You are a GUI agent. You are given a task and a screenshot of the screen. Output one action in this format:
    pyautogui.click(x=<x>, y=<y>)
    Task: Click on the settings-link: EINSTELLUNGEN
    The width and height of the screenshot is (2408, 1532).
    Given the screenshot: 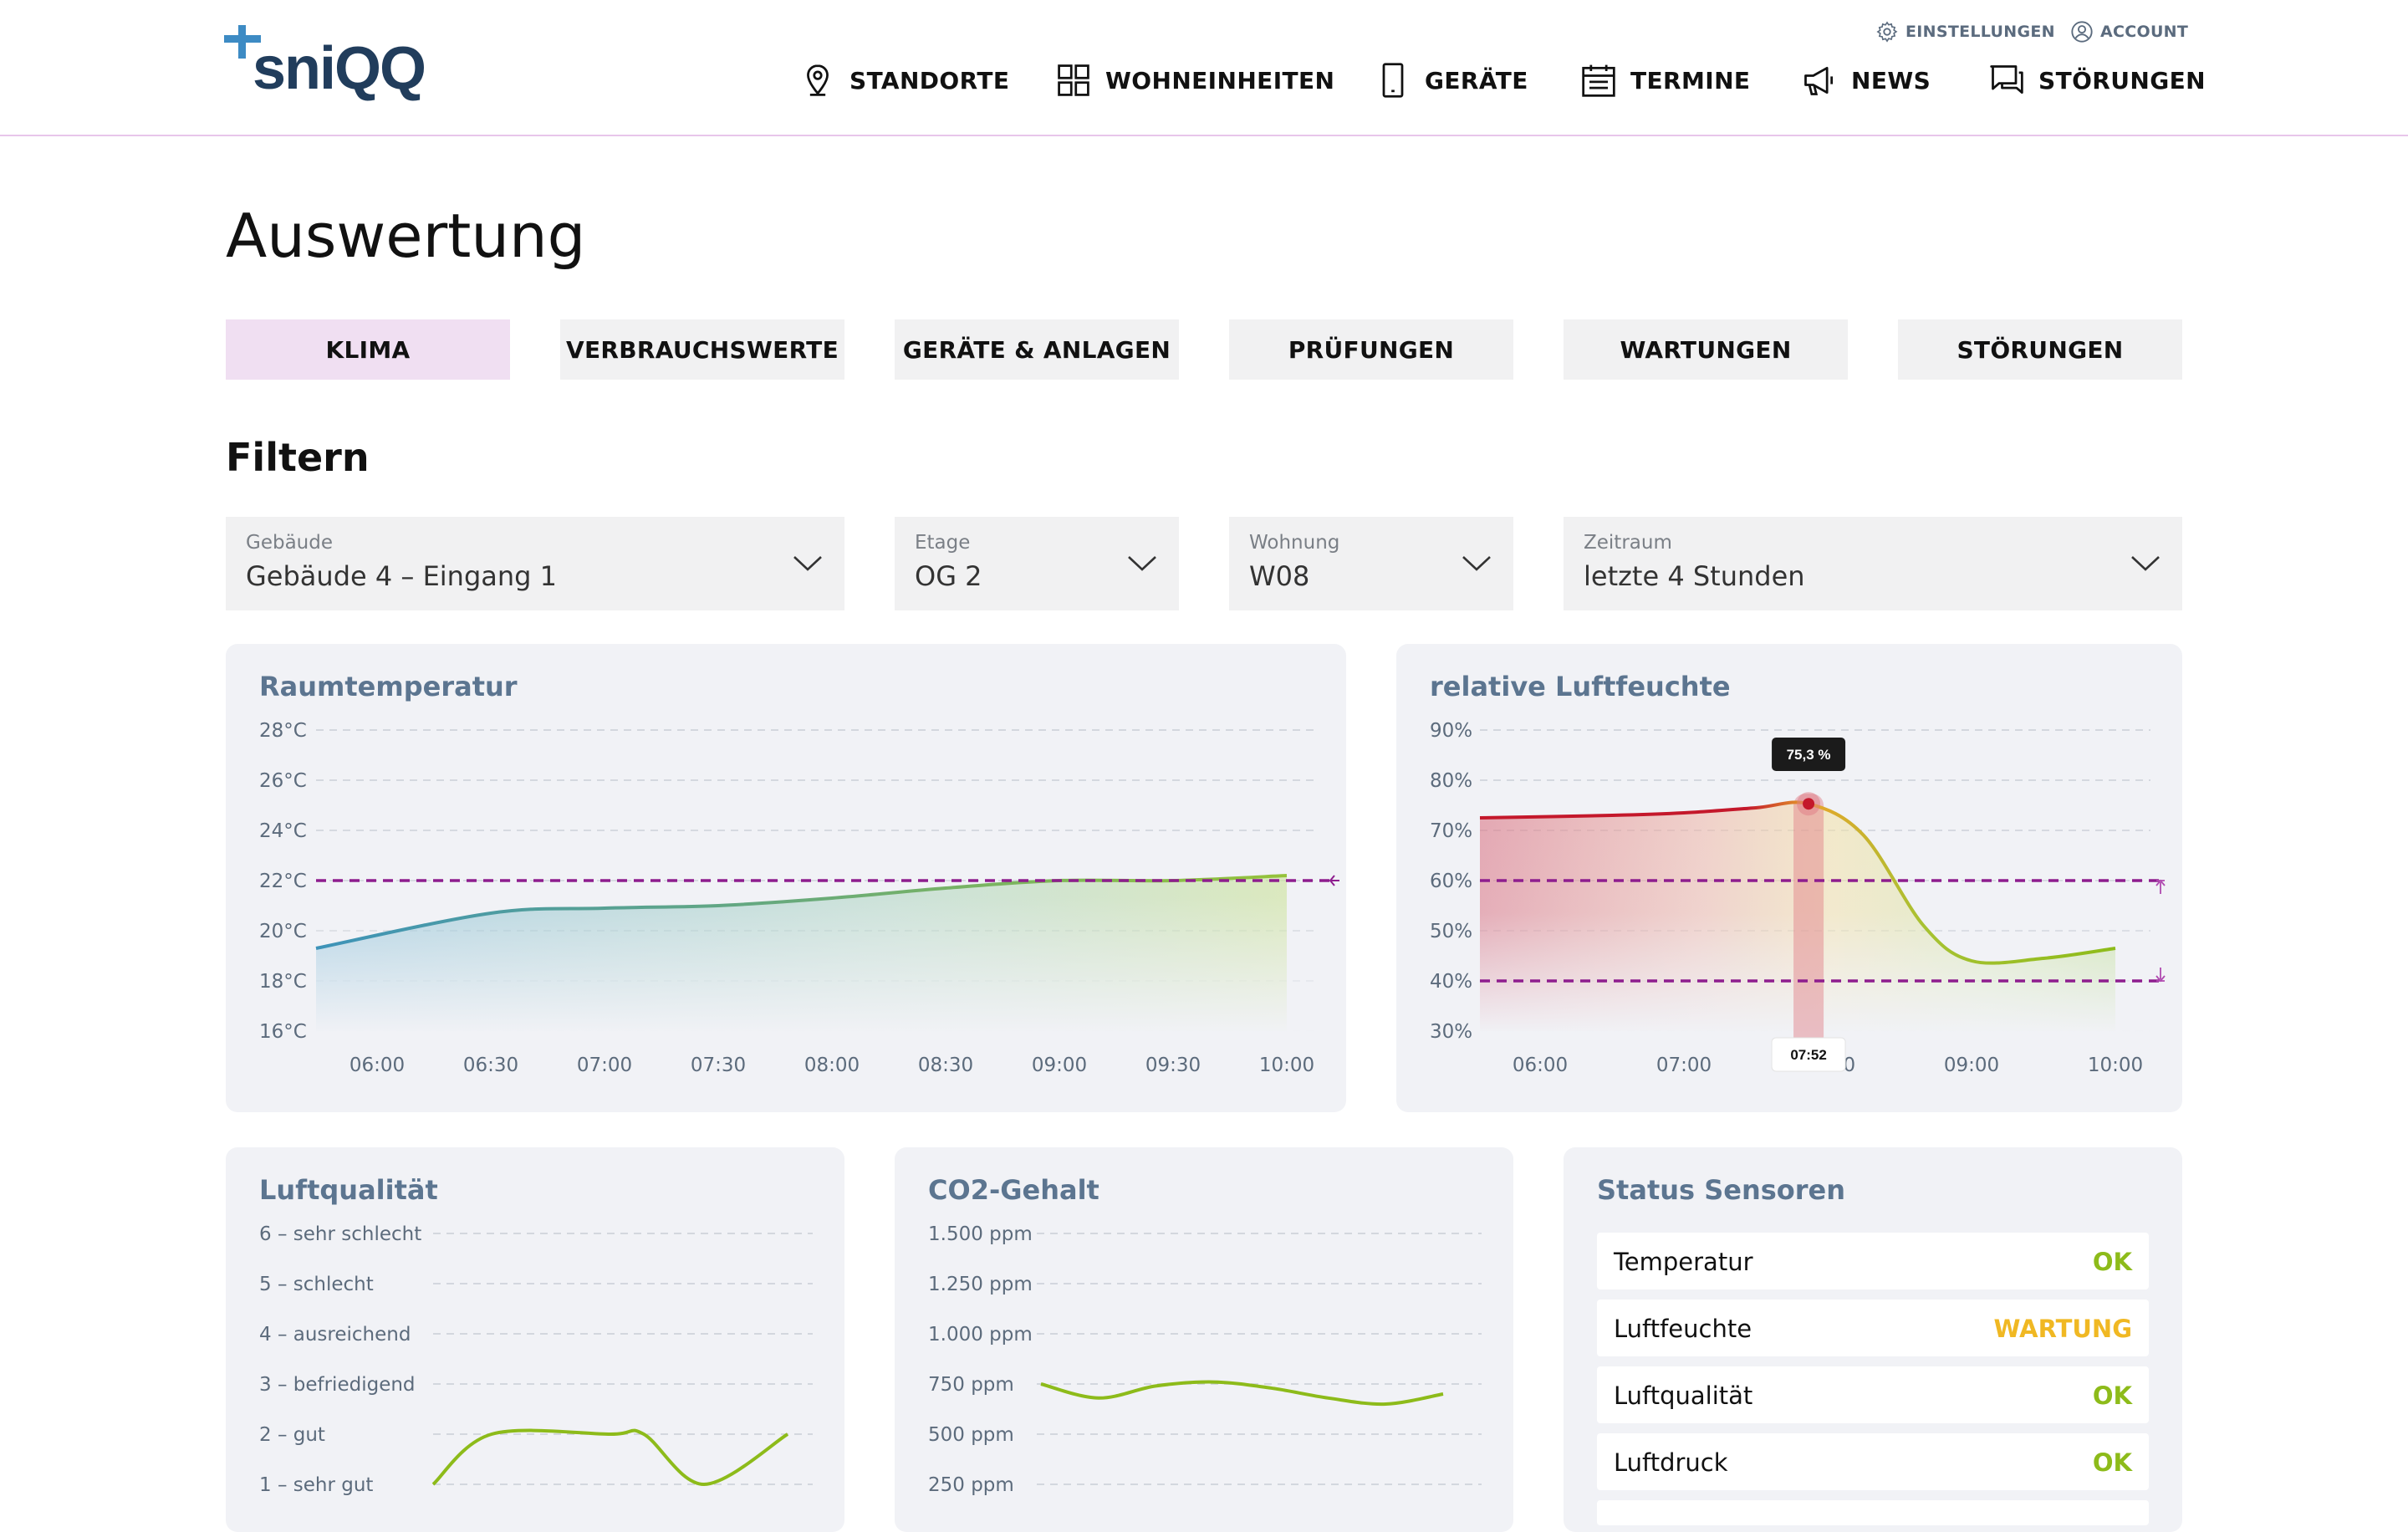 What is the action you would take?
    pyautogui.click(x=1965, y=31)
    